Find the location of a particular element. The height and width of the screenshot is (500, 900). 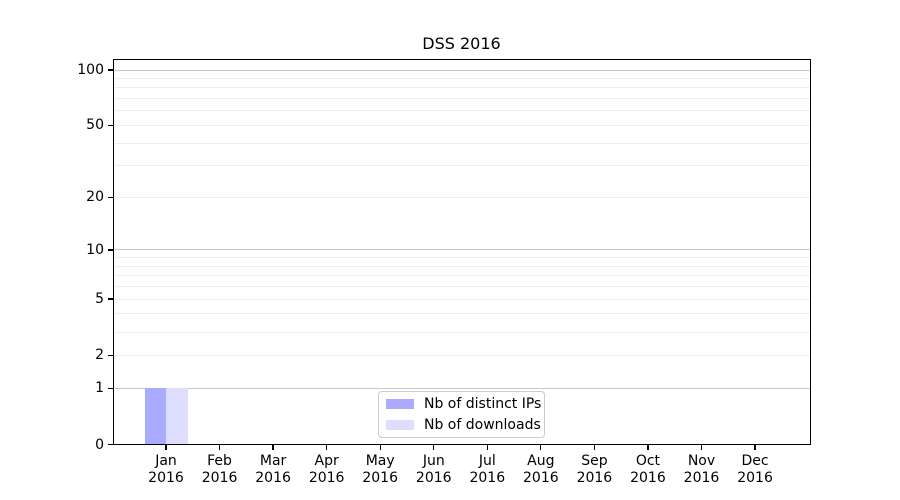

bar-downloads is located at coordinates (177, 416).